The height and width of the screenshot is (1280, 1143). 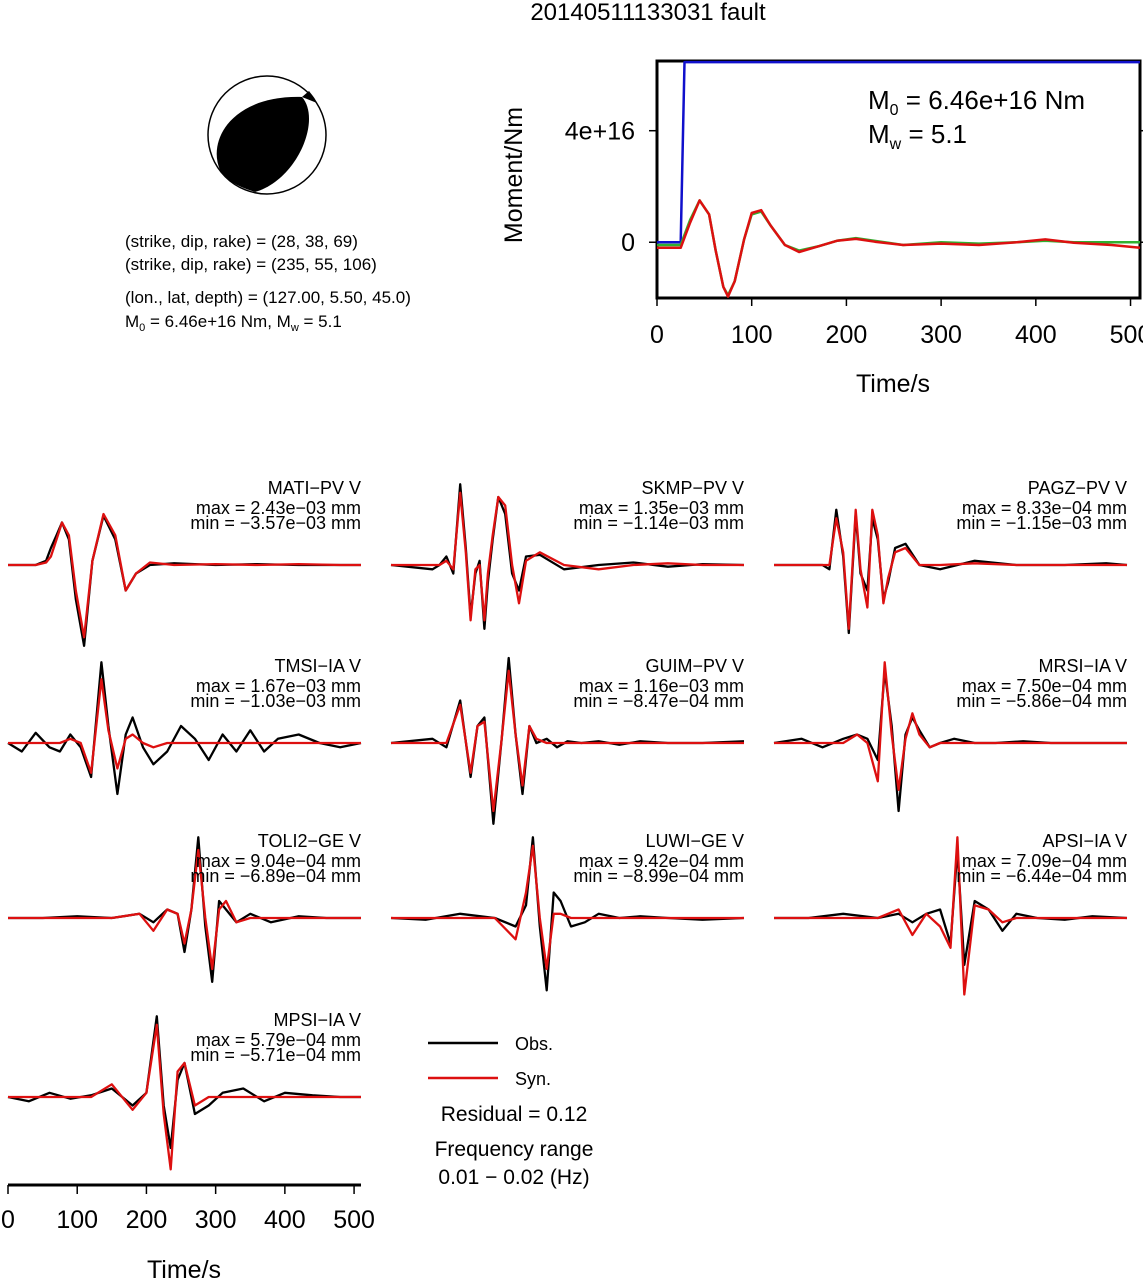 What do you see at coordinates (275, 876) in the screenshot?
I see `station-min-label: min = −6.89e−04 mm` at bounding box center [275, 876].